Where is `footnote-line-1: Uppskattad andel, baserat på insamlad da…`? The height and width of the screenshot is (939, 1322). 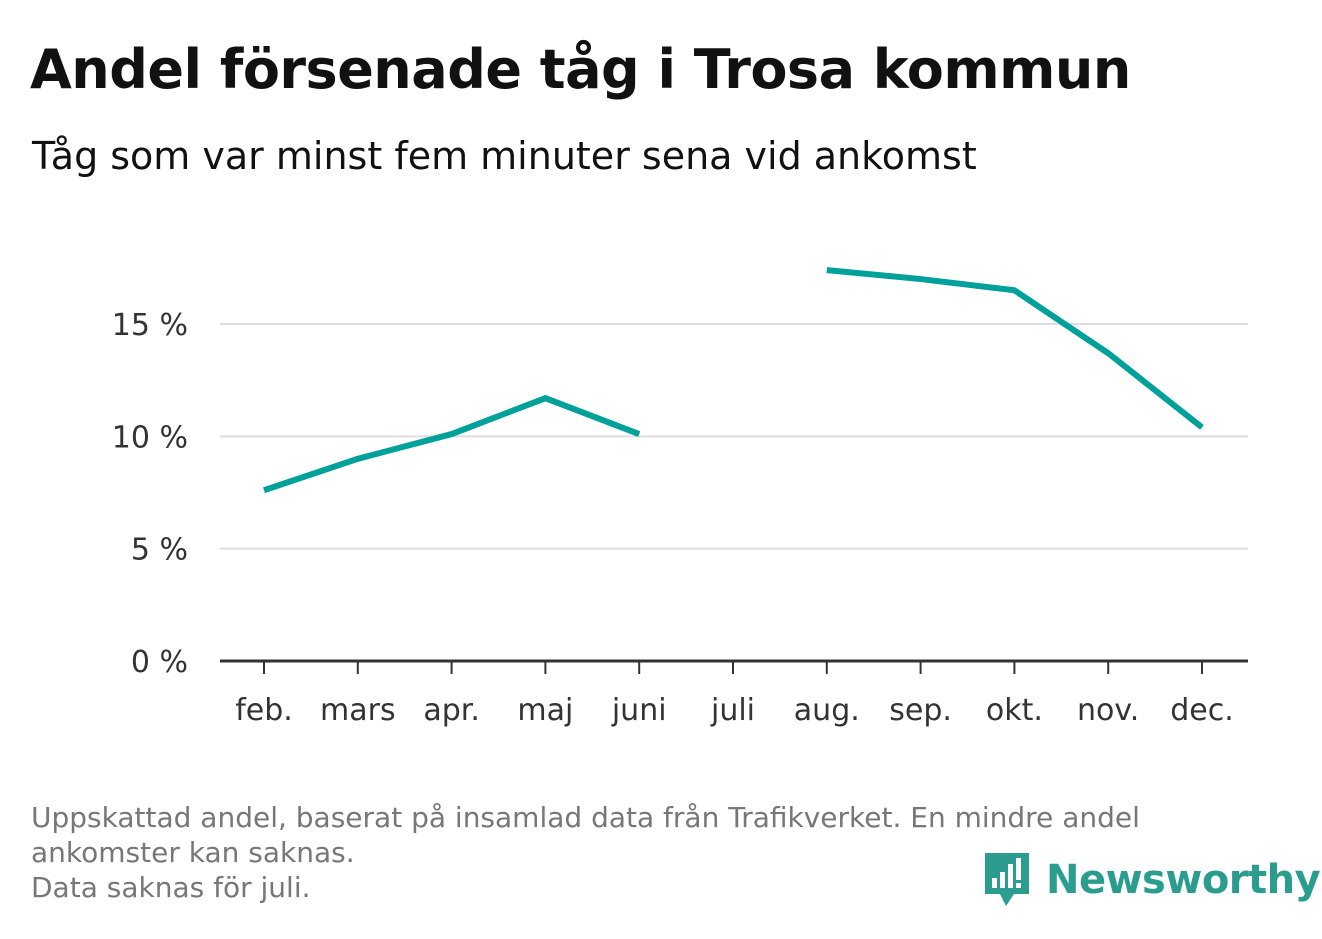
footnote-line-1: Uppskattad andel, baserat på insamlad da… is located at coordinates (585, 817).